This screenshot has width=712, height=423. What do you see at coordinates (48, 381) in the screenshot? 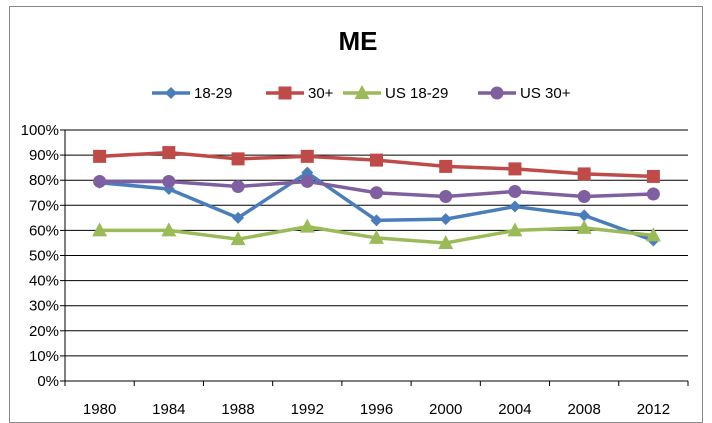
I see `y-tick-label: 0%` at bounding box center [48, 381].